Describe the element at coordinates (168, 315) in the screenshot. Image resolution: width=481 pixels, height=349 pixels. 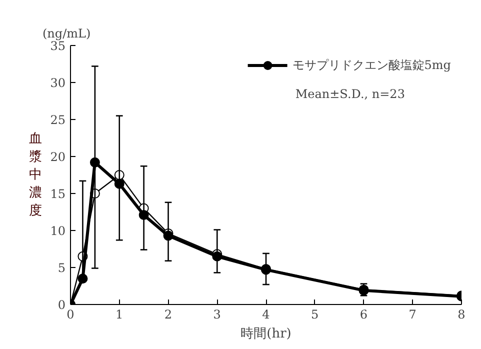
I see `x-tick-label: 2` at that location.